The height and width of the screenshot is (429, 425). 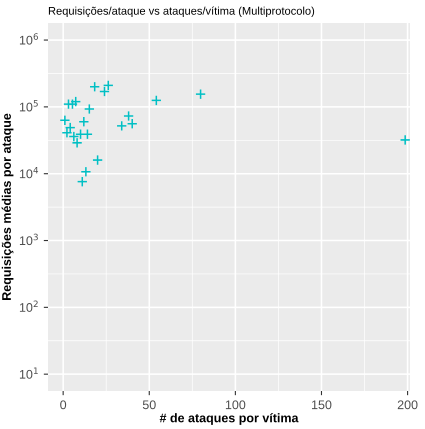 I want to click on x-tick-label: 50, so click(x=149, y=405).